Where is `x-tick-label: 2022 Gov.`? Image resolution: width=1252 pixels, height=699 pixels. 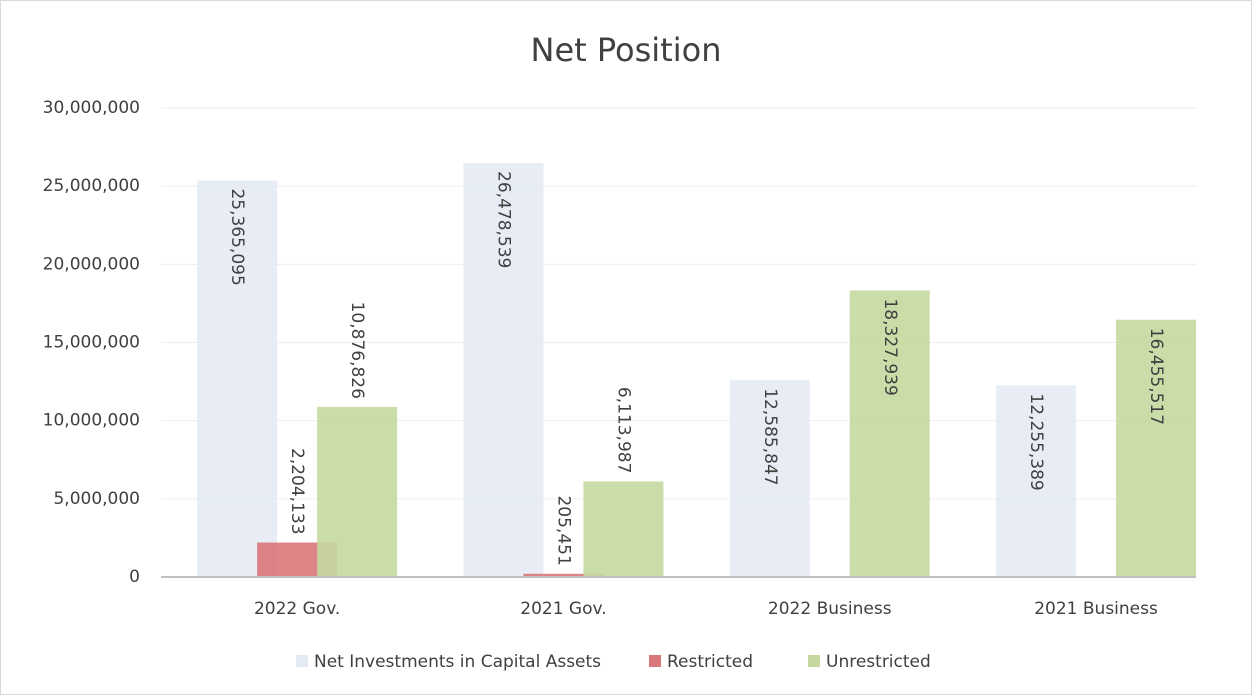
x-tick-label: 2022 Gov. is located at coordinates (297, 609).